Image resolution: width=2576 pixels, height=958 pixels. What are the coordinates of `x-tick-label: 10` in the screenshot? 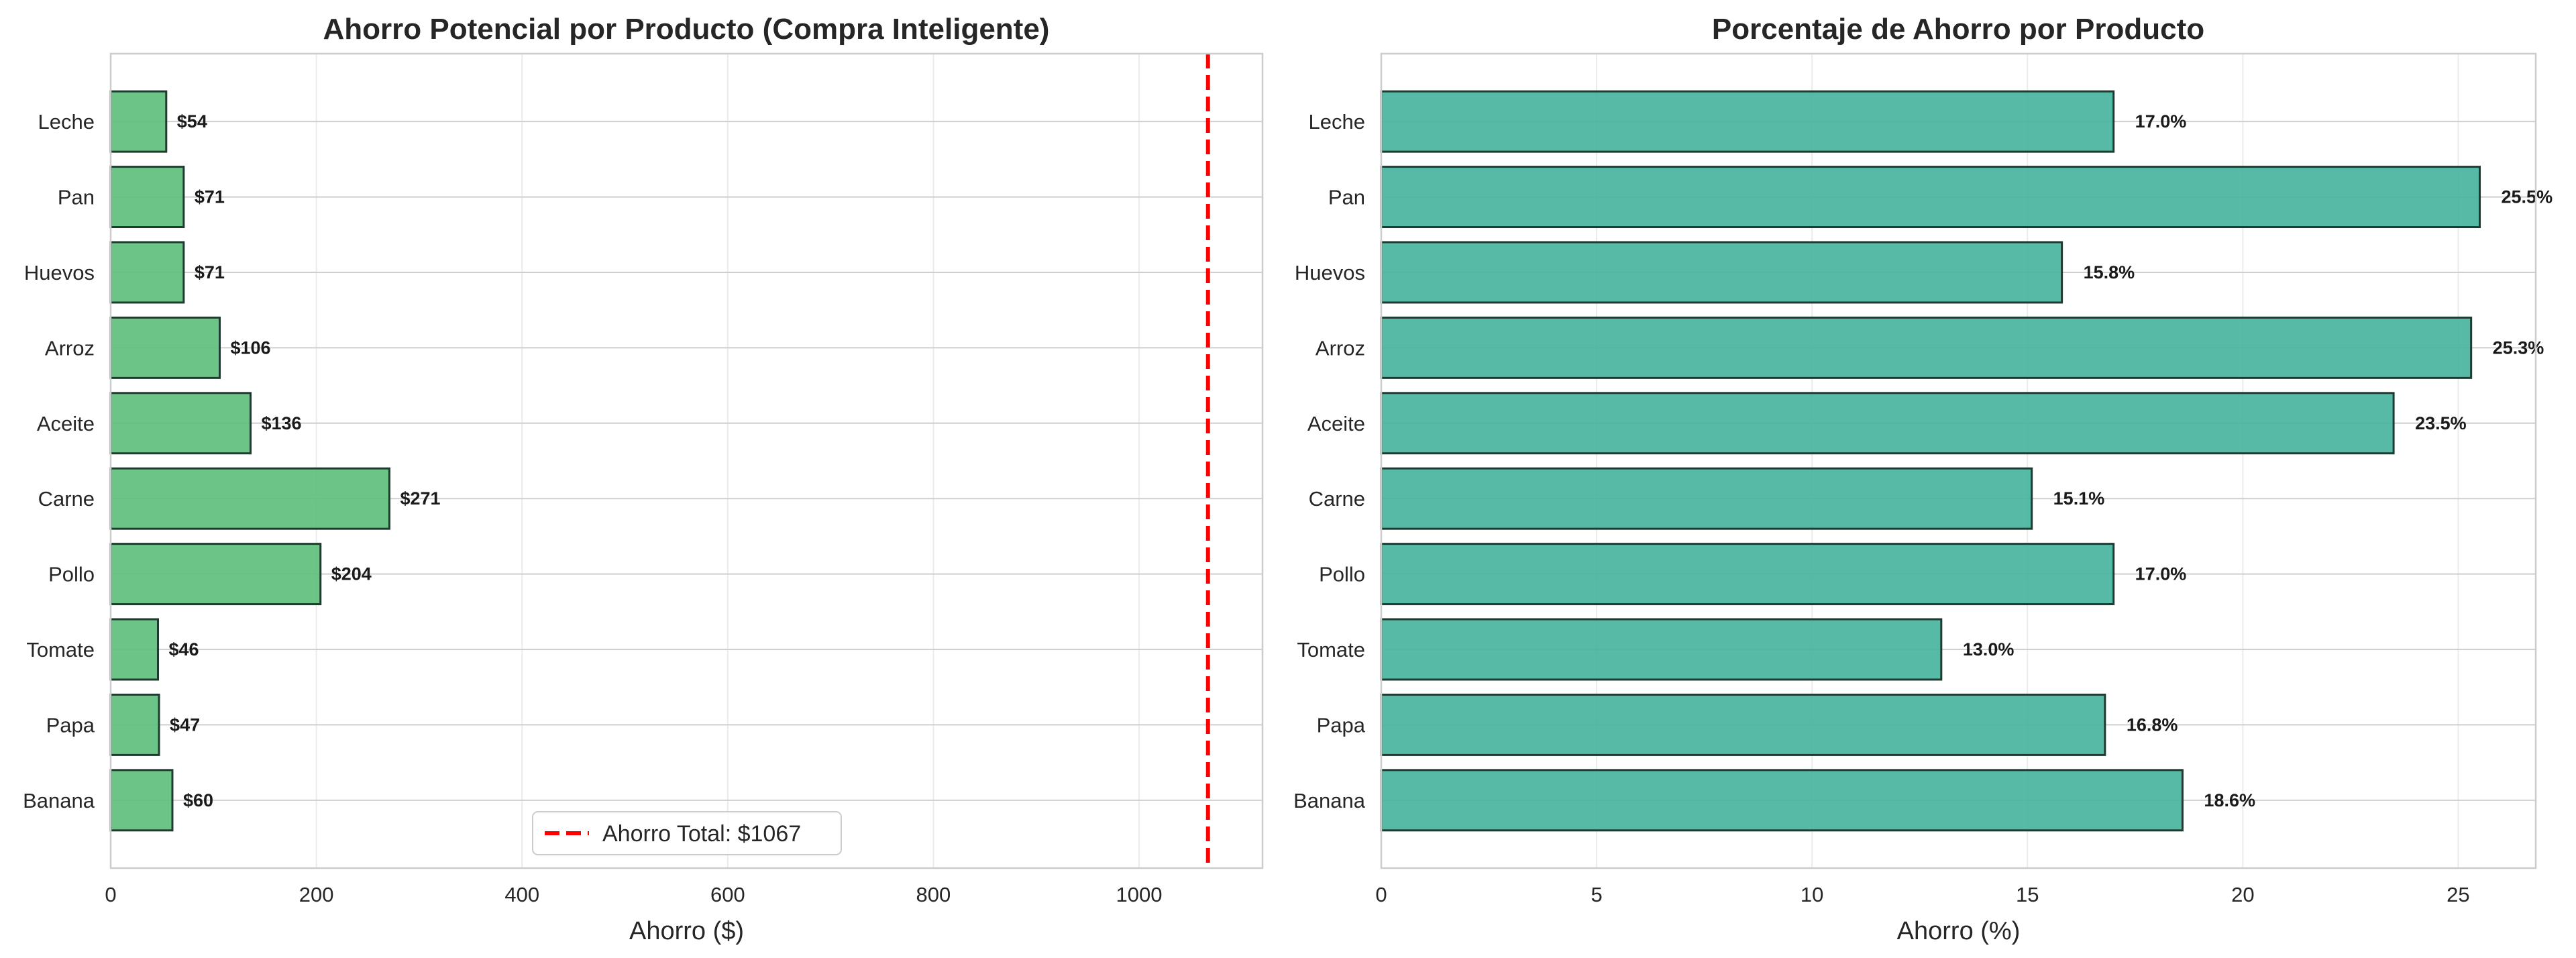 It's located at (1812, 894).